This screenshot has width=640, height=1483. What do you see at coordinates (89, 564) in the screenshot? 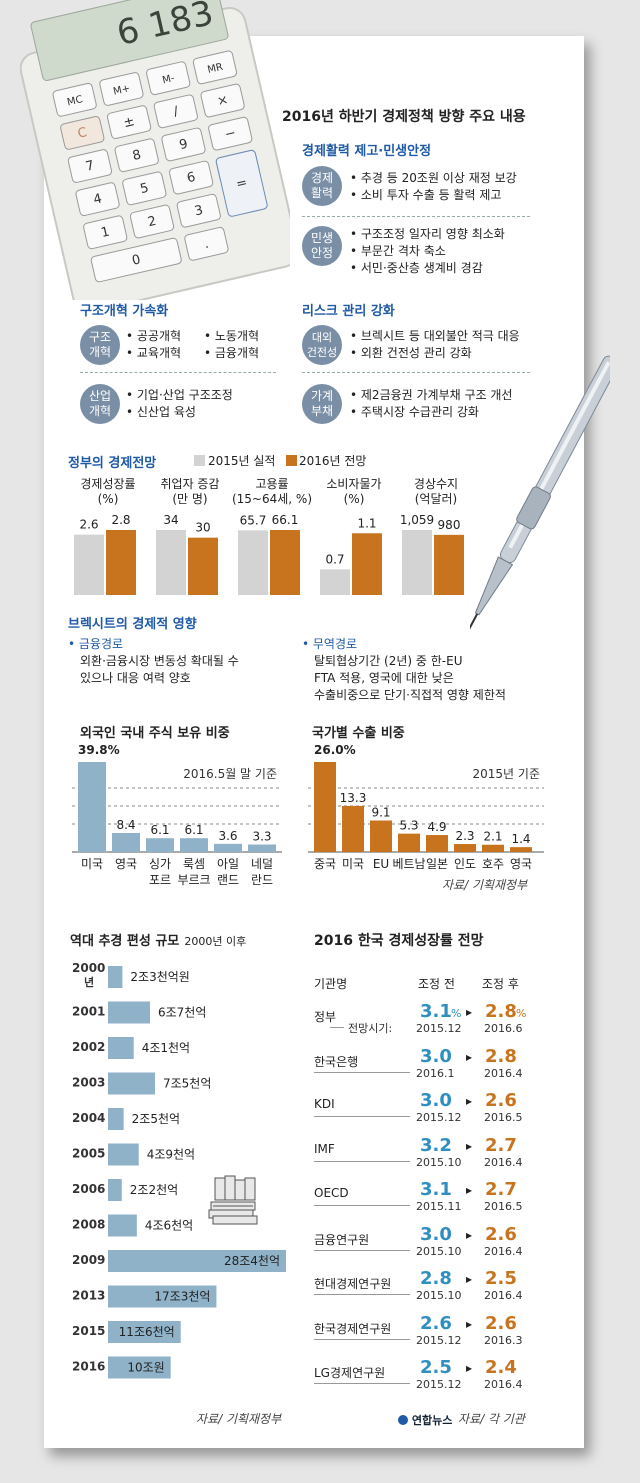
I see `bar-2015` at bounding box center [89, 564].